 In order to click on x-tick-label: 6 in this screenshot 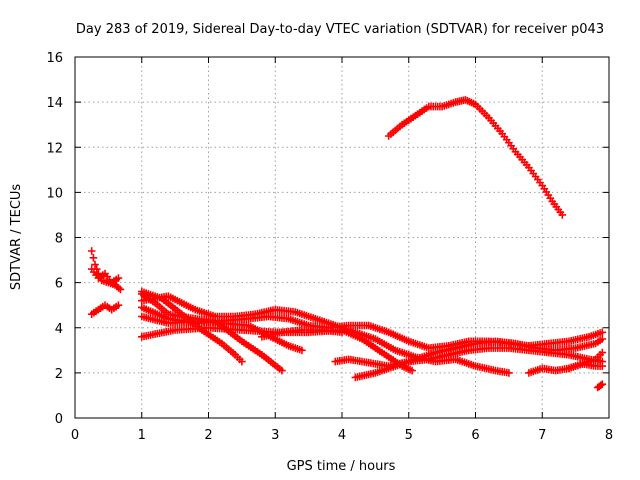, I will do `click(475, 435)`.